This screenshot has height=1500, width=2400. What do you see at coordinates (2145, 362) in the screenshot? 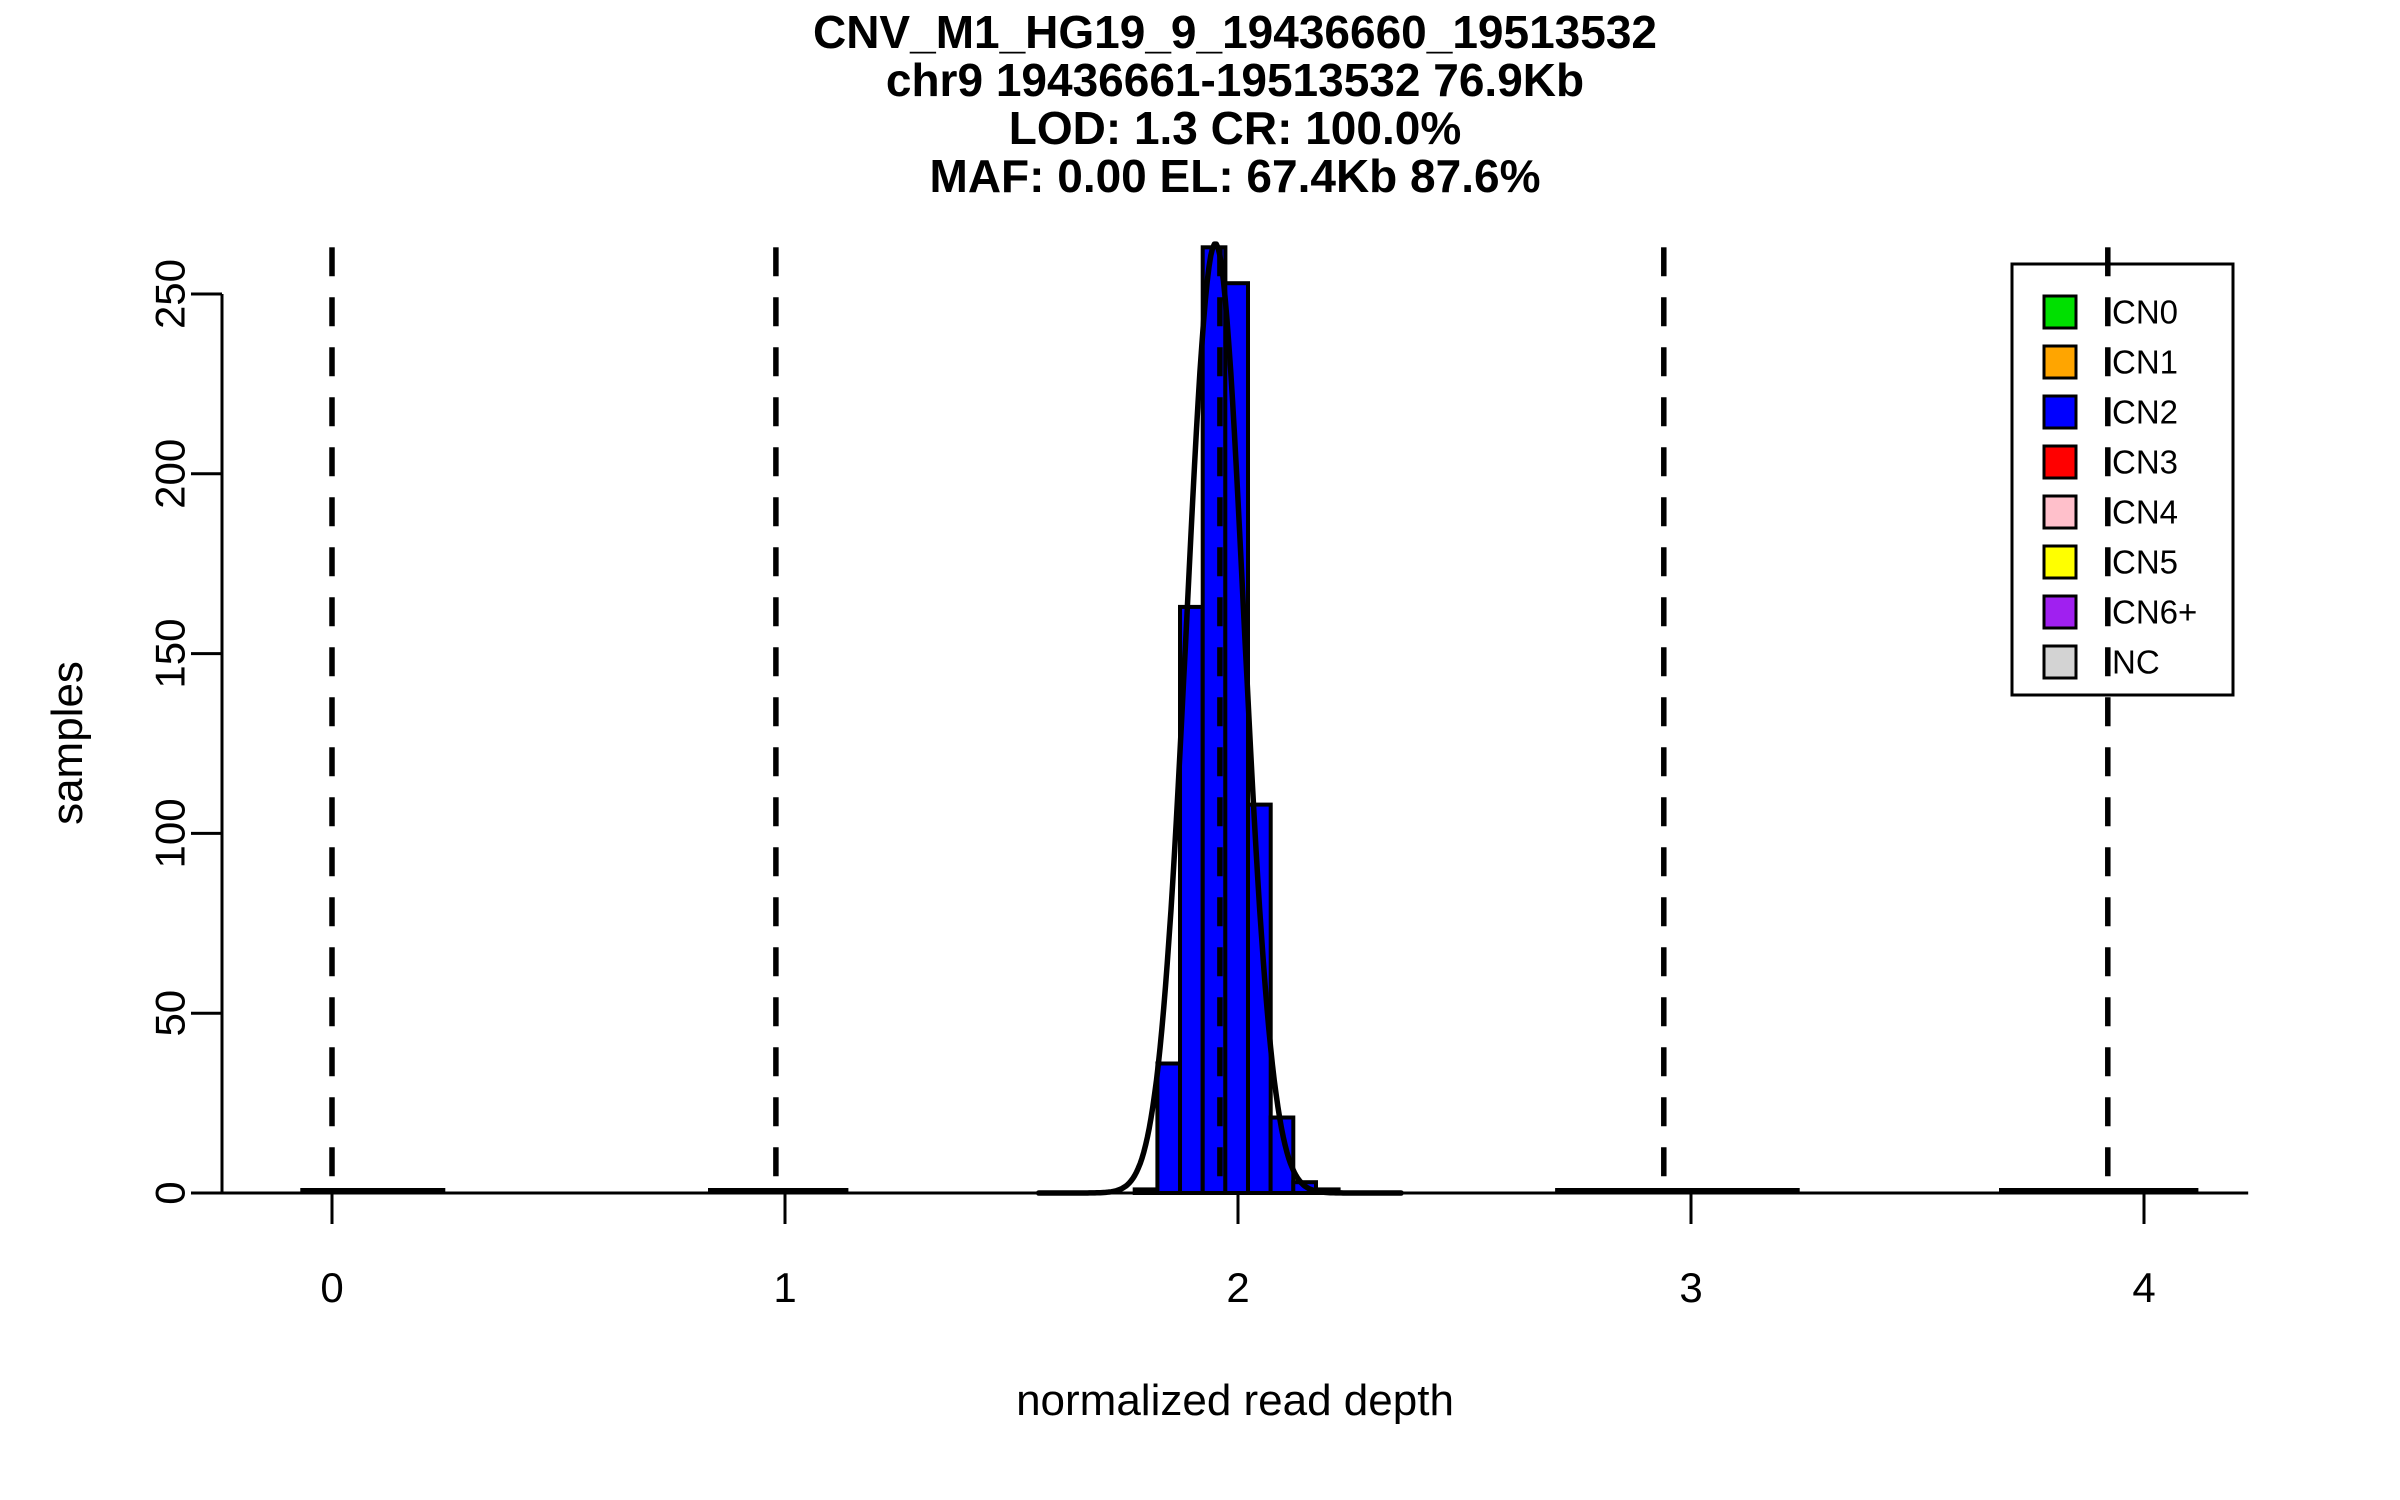
I see `legend-label-cn1: CN1` at bounding box center [2145, 362].